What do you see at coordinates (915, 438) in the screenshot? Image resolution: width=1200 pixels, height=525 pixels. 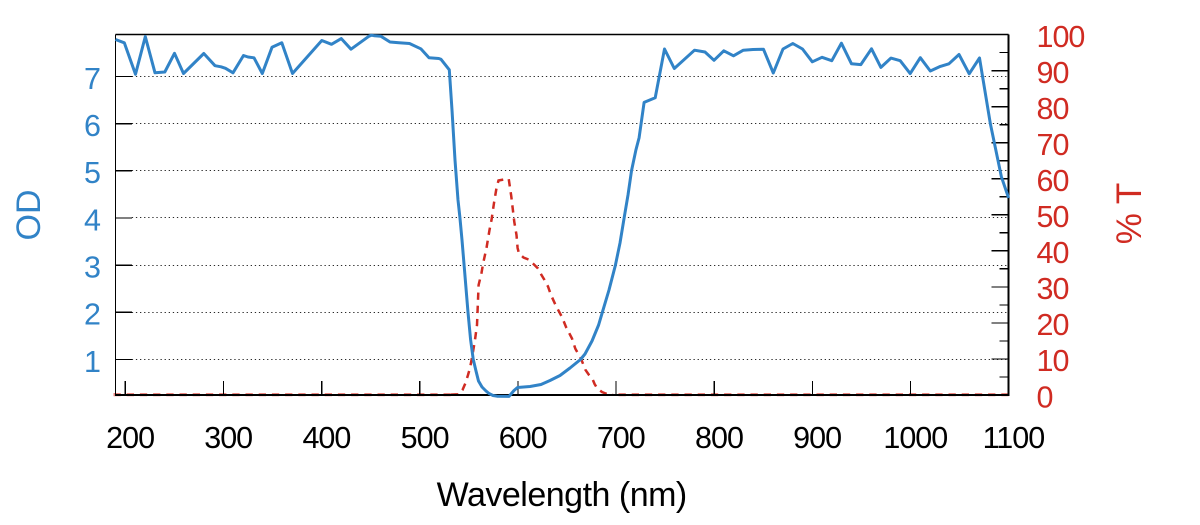 I see `svg-text: 1000` at bounding box center [915, 438].